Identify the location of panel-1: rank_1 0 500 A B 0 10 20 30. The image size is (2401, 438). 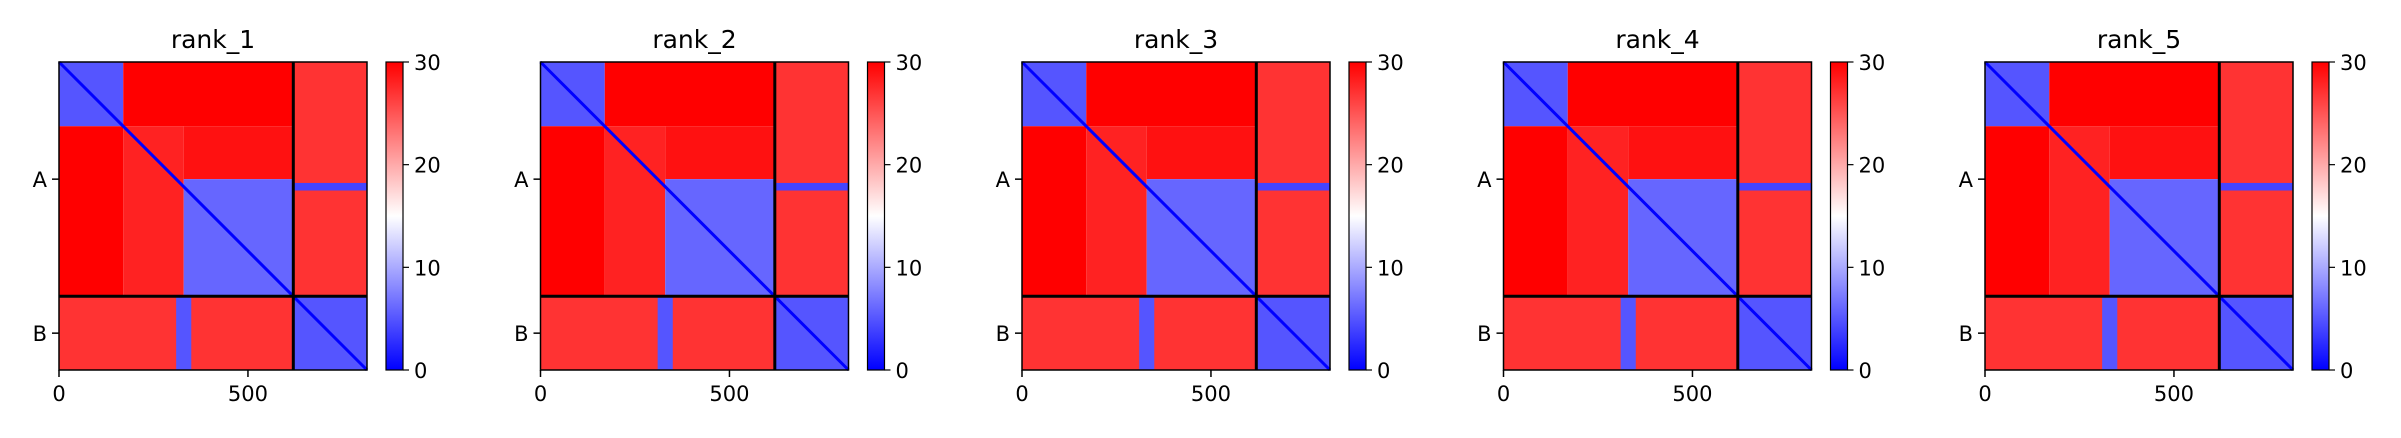
(237, 215).